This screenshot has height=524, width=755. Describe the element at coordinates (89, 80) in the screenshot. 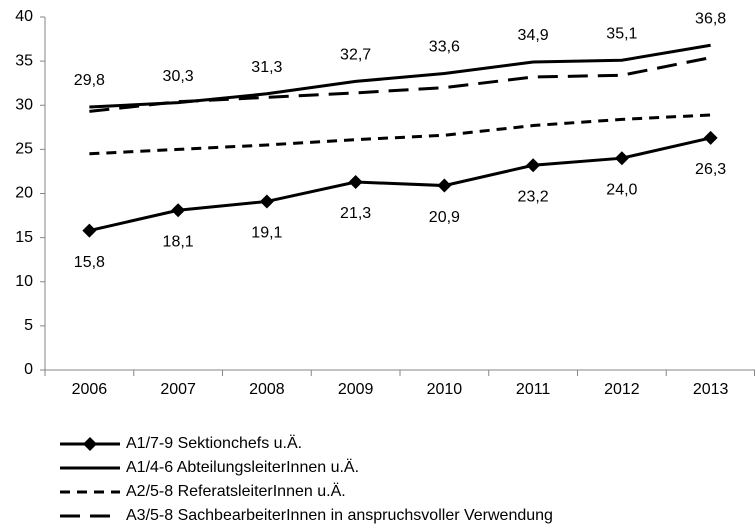

I see `data-label: 29,8` at that location.